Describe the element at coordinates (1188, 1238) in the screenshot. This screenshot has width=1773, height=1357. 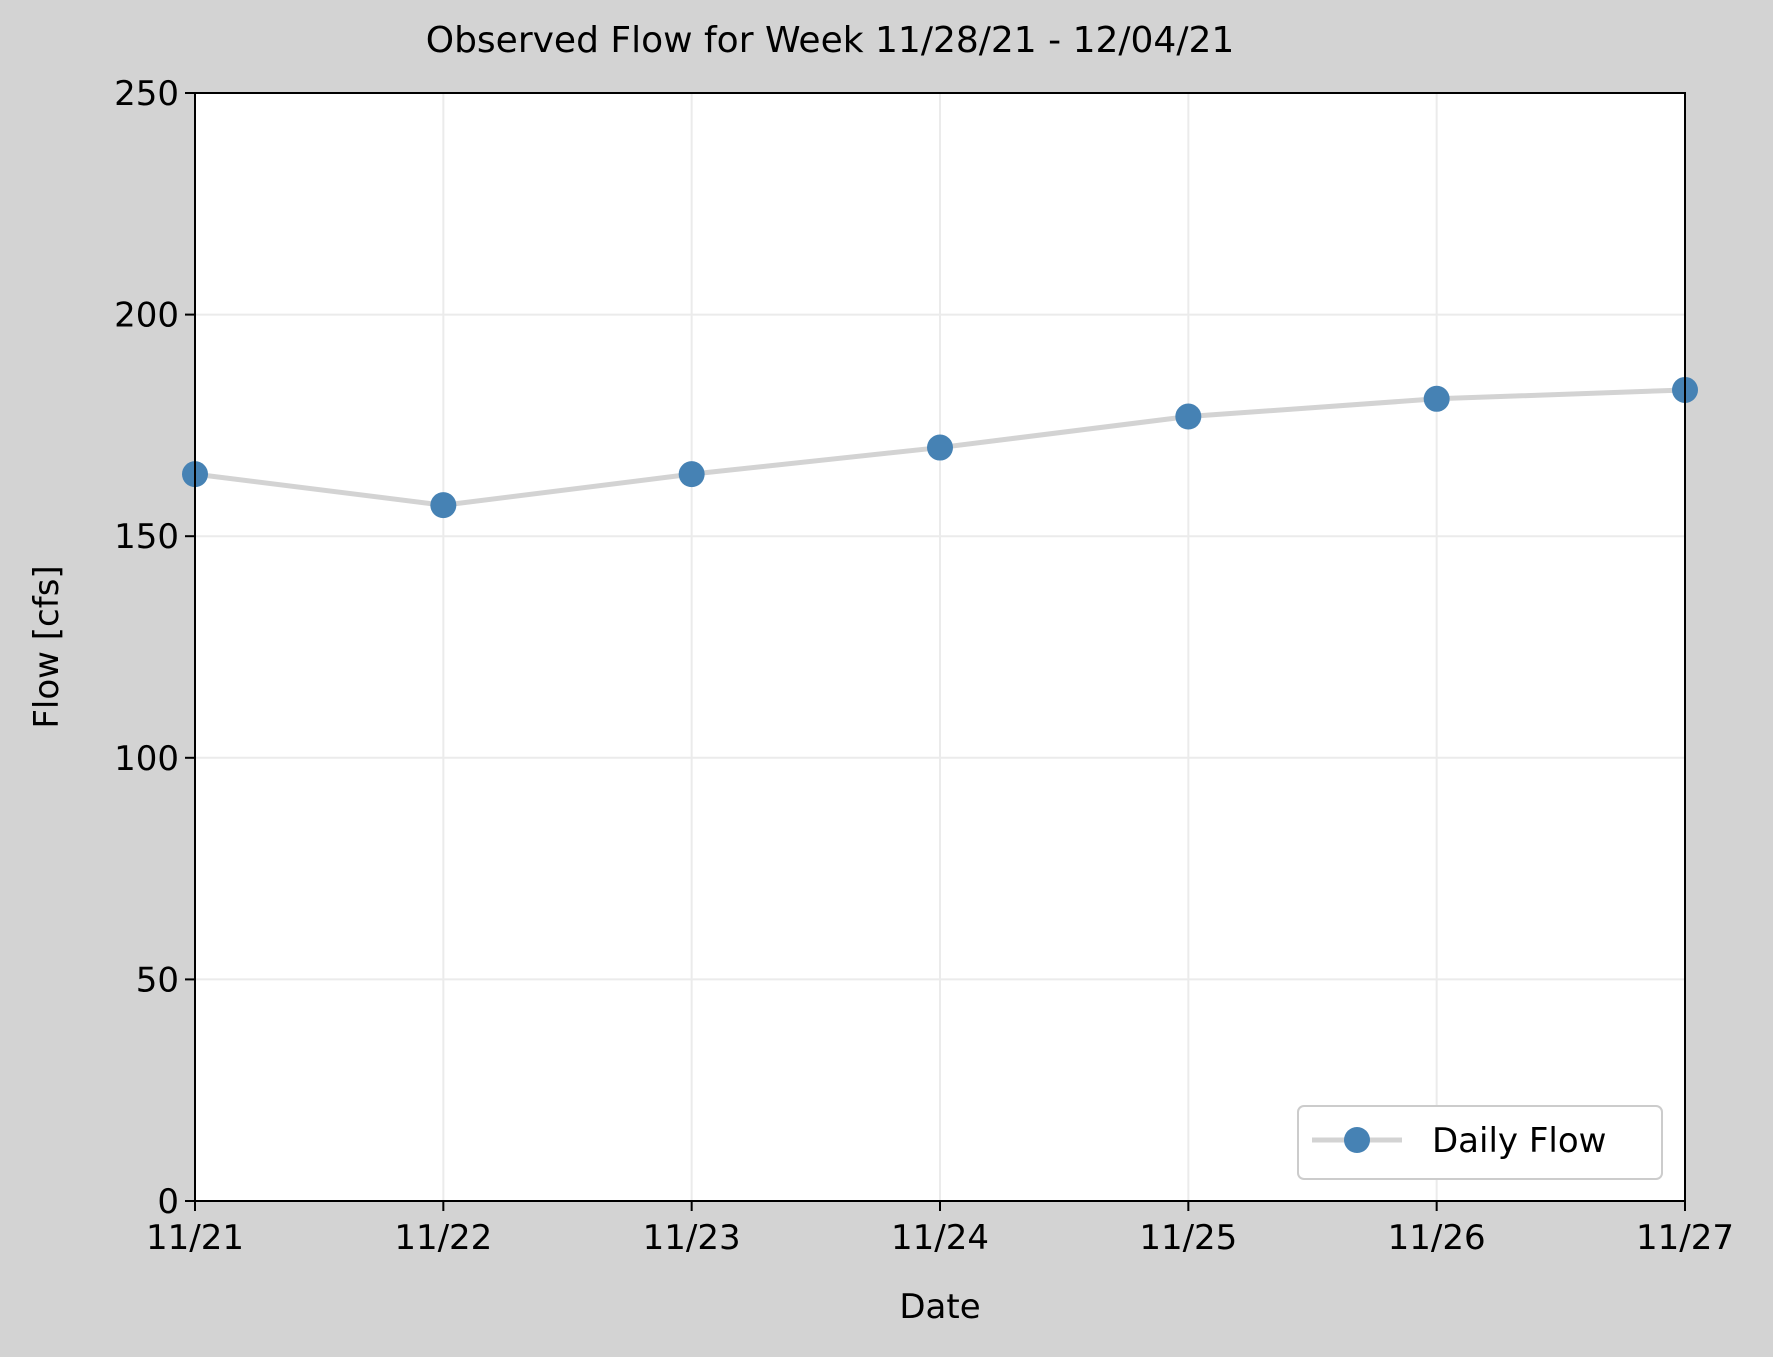
I see `x-tick-label: 11/25` at that location.